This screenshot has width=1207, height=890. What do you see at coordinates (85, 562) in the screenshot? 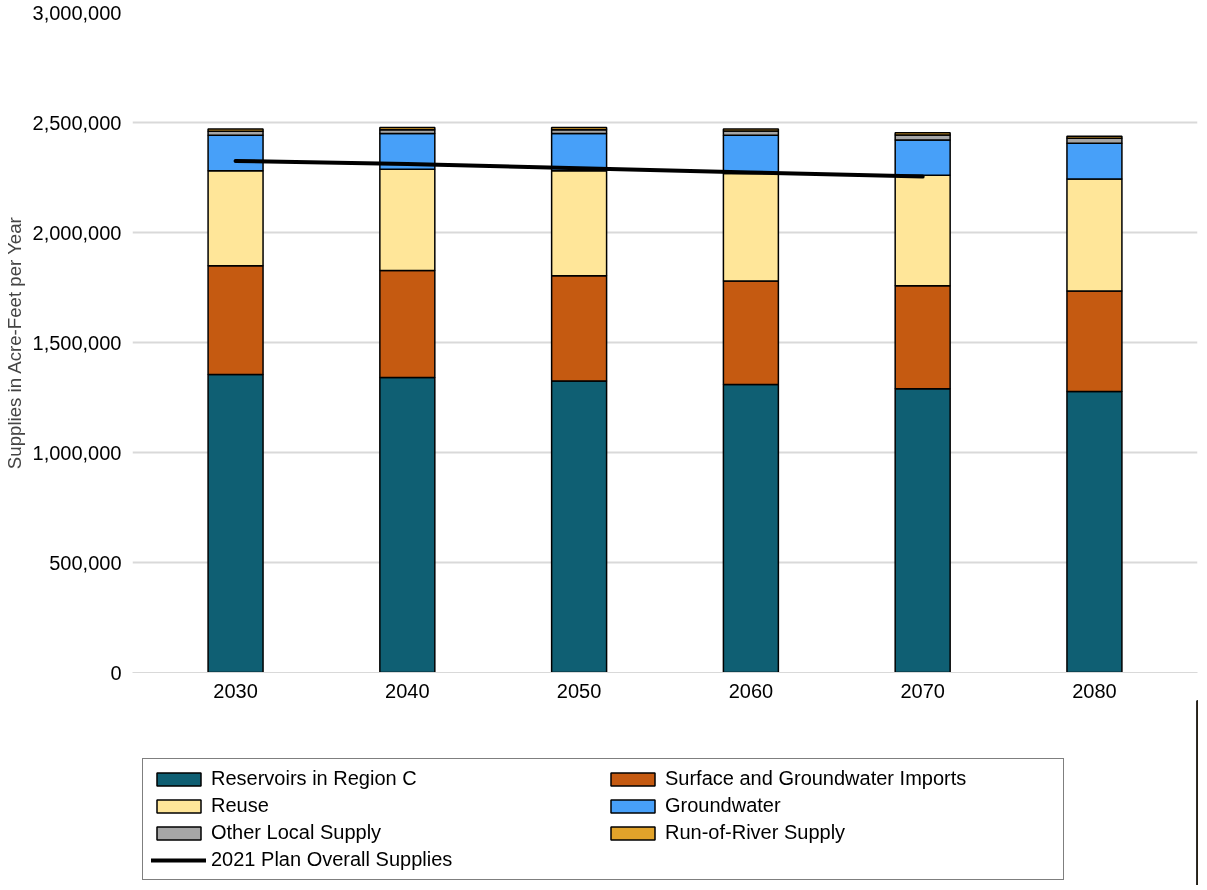
I see `y-tick-label: 500,000` at bounding box center [85, 562].